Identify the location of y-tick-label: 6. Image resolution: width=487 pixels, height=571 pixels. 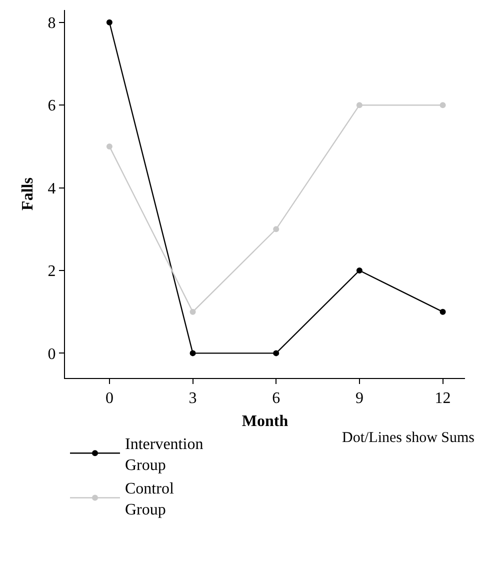
(52, 106).